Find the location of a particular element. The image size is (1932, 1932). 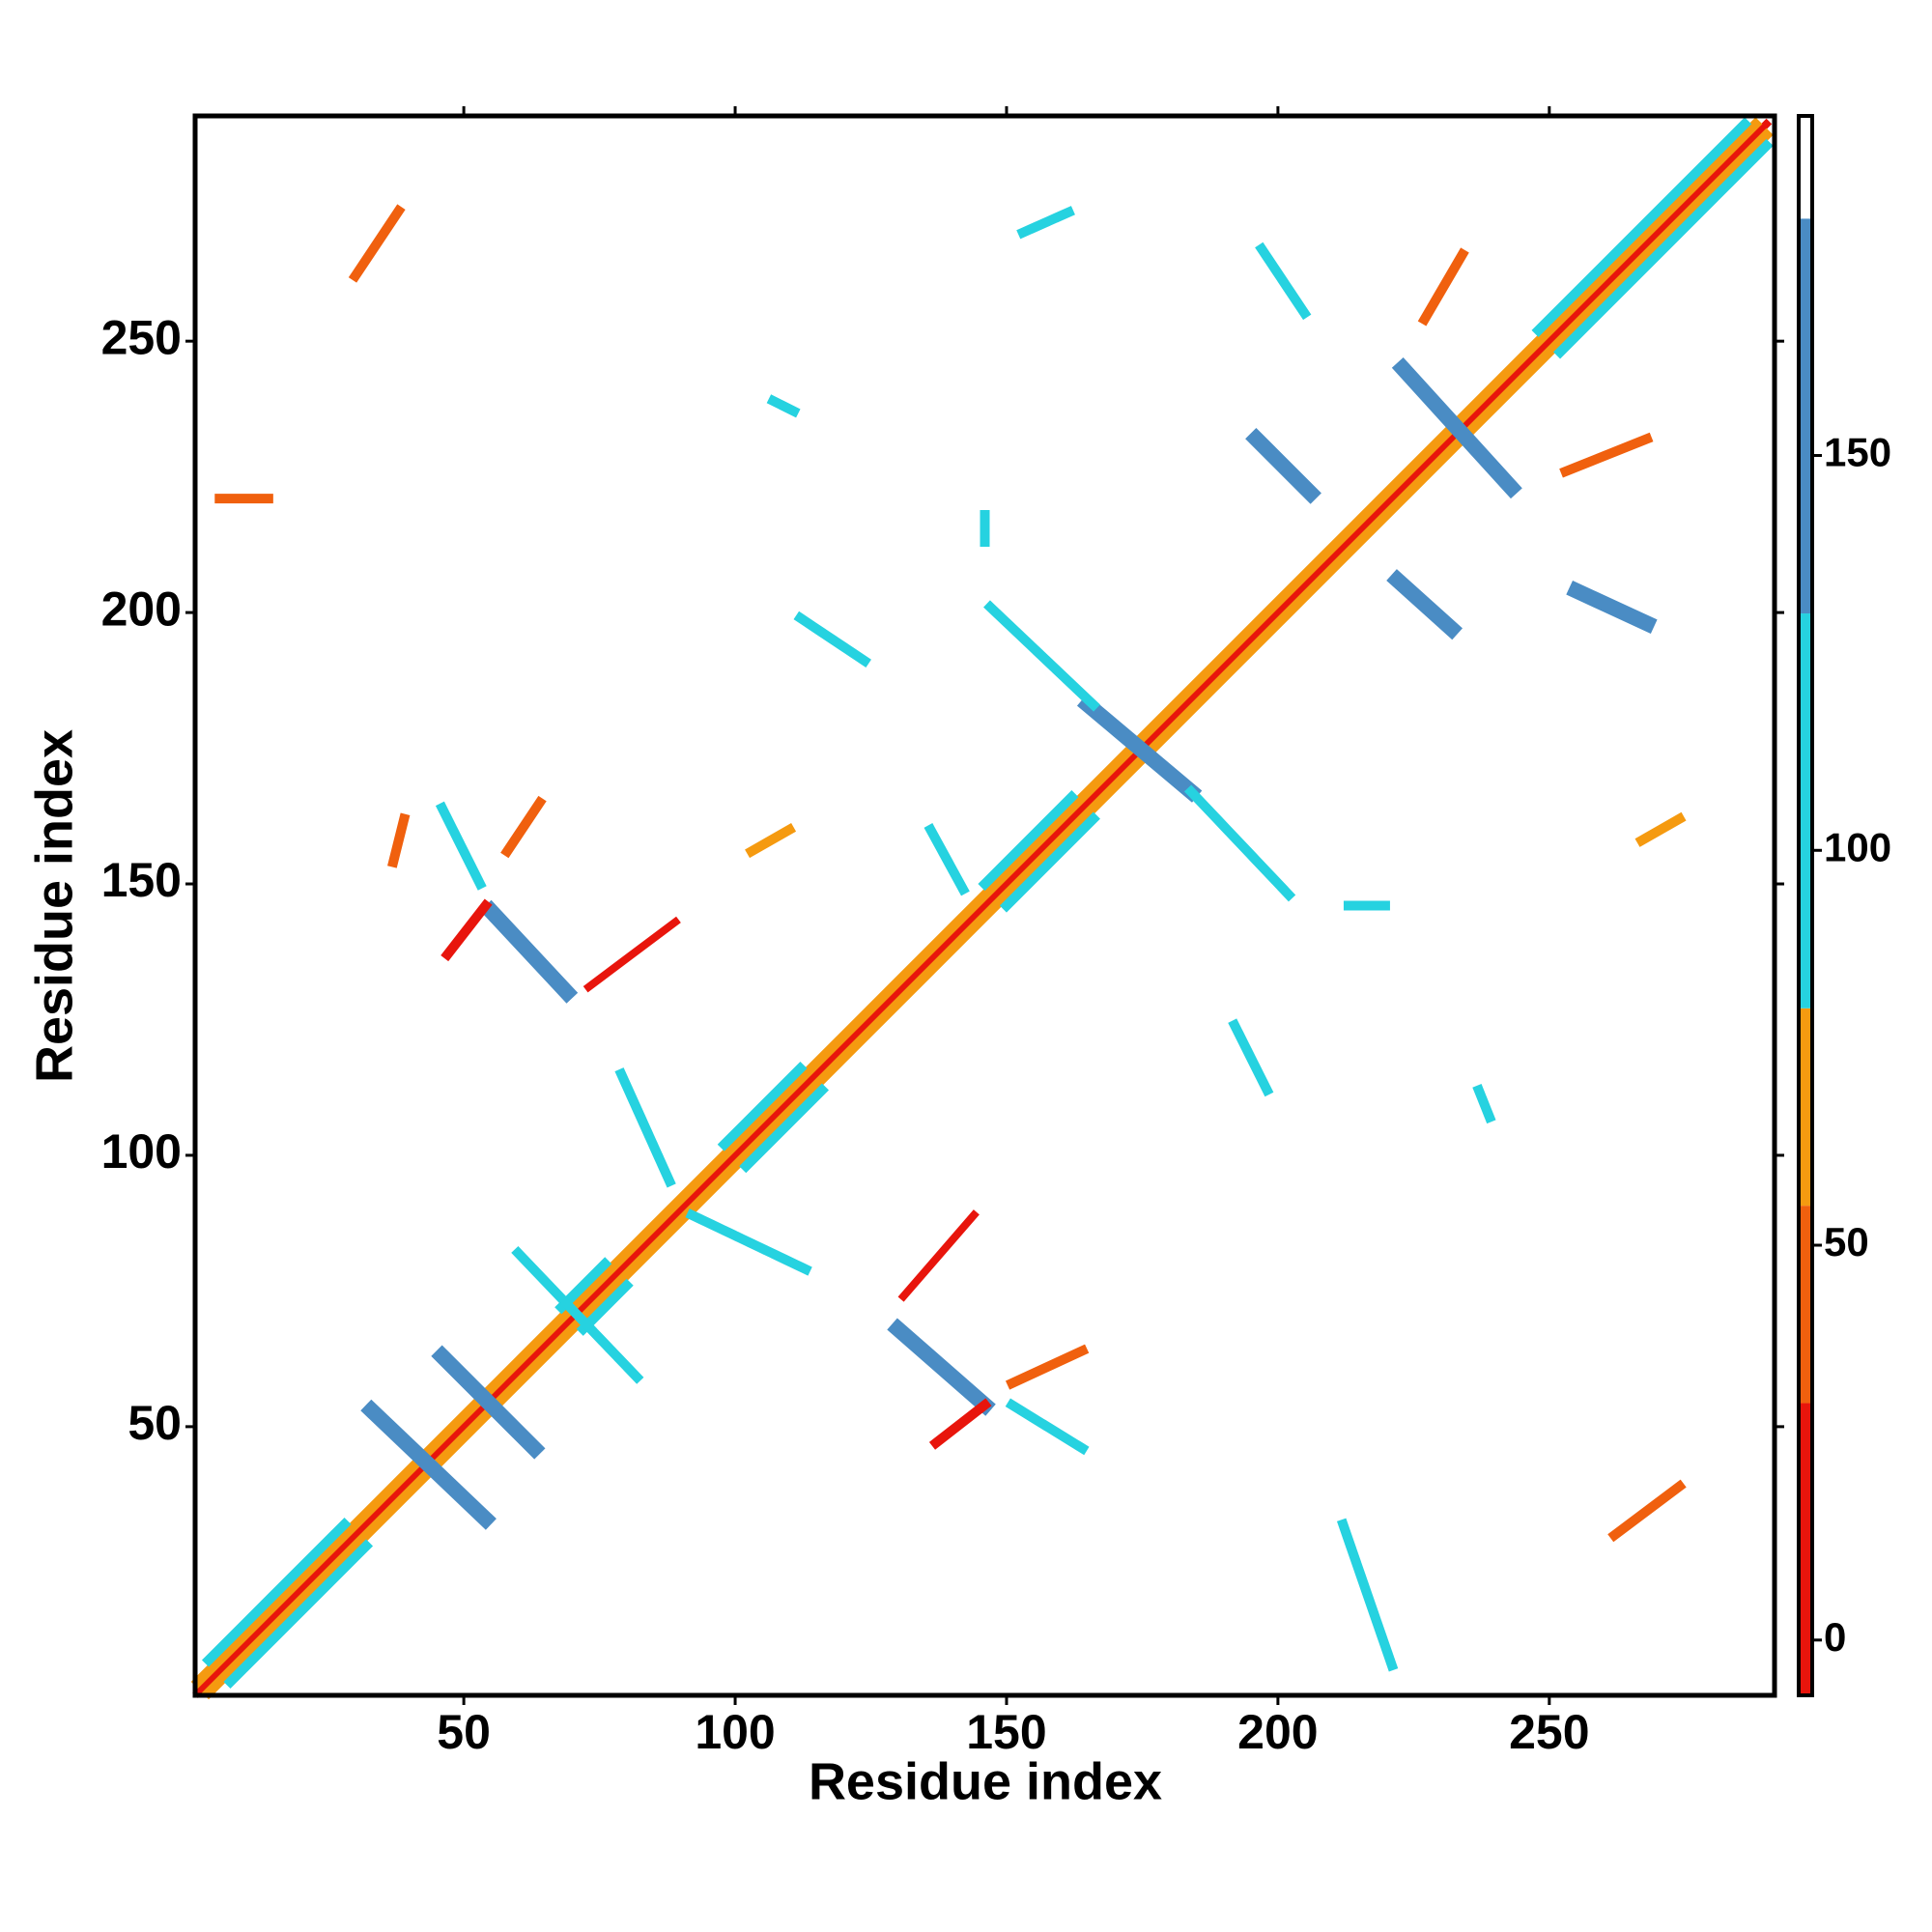

x-tick-label: 200 is located at coordinates (1277, 1732).